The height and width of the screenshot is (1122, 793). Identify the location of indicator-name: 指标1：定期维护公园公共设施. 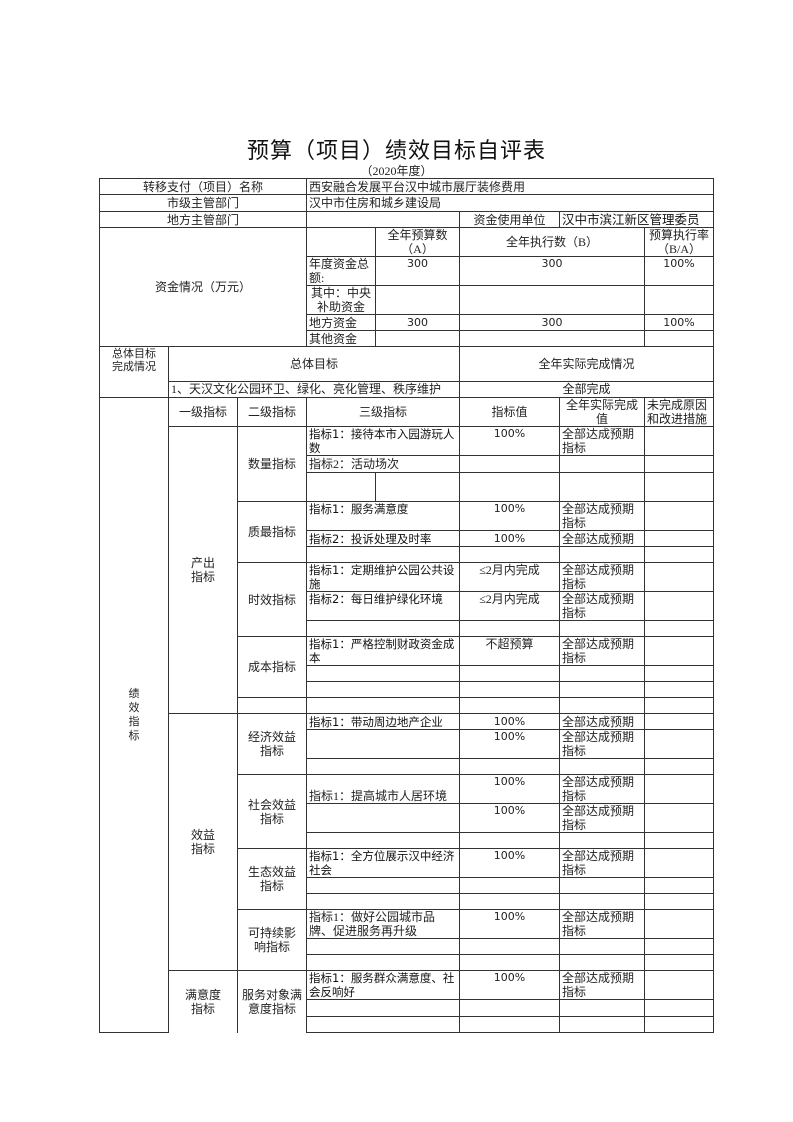
(383, 577).